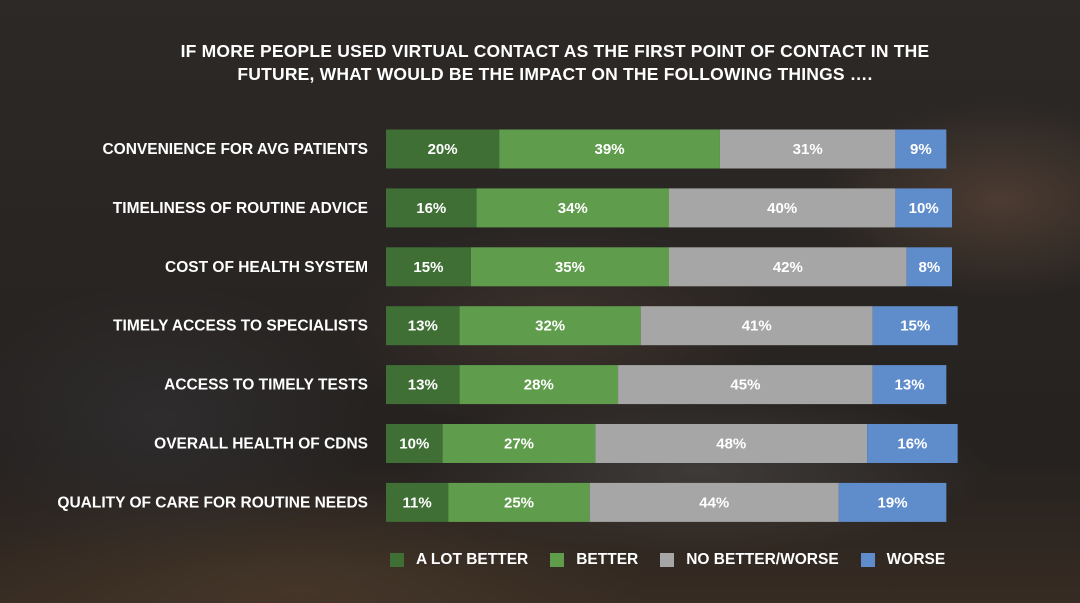  I want to click on data-label-better-overall-health-of-cdns: 27%, so click(519, 444).